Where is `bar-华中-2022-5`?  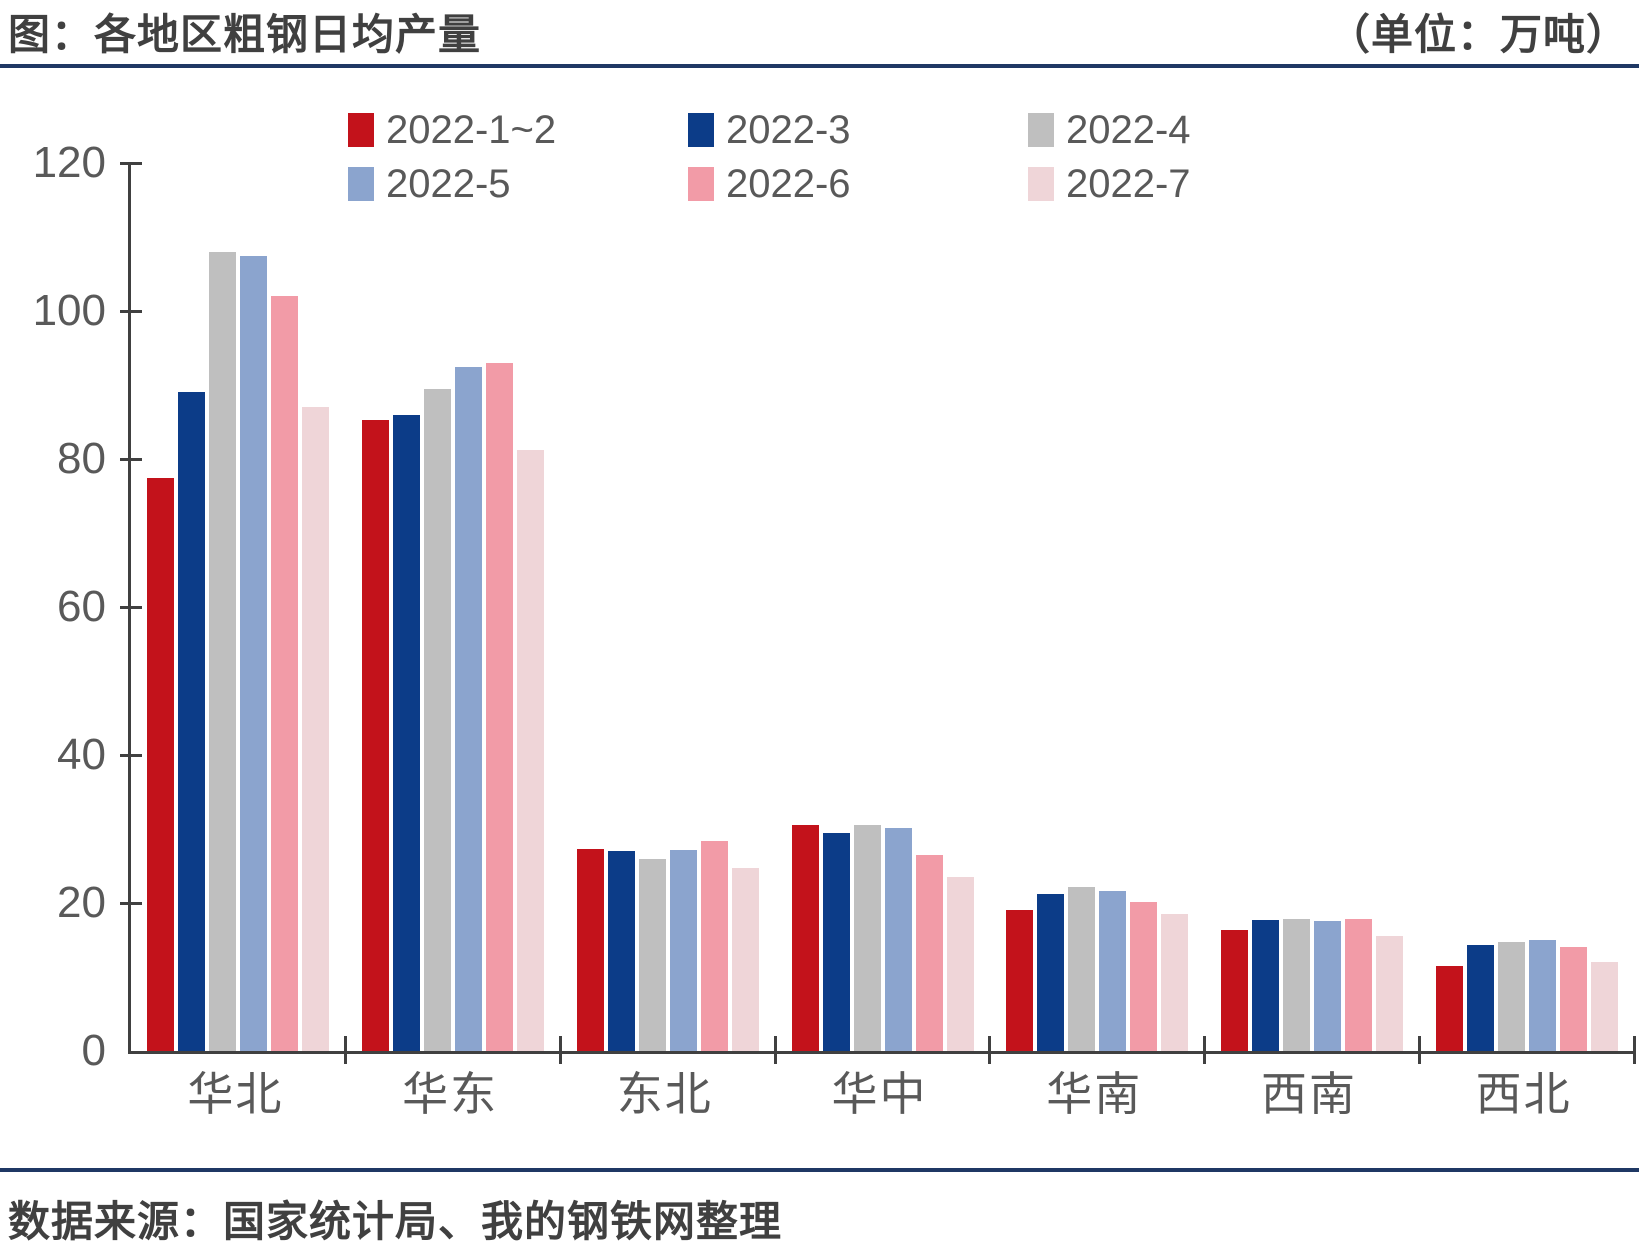 bar-华中-2022-5 is located at coordinates (898, 939).